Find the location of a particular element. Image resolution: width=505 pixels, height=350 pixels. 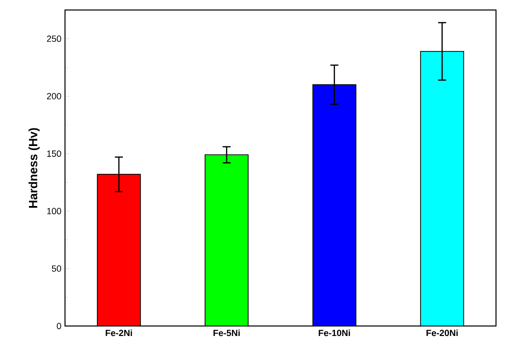

y-tick-label: 100 is located at coordinates (54, 211).